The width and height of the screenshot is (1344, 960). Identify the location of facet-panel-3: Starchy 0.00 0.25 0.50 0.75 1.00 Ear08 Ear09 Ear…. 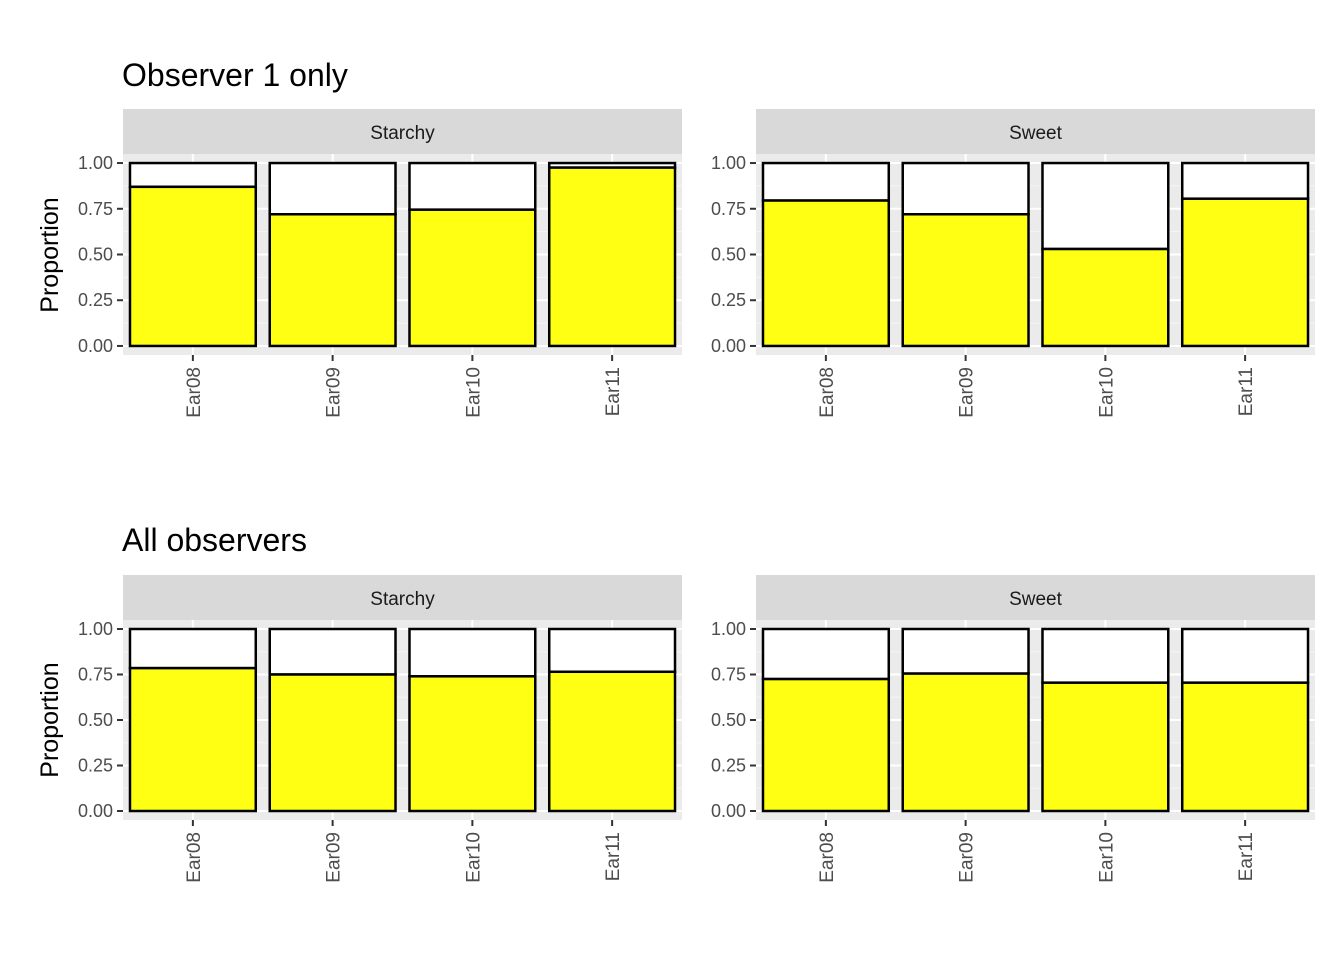
(380, 729).